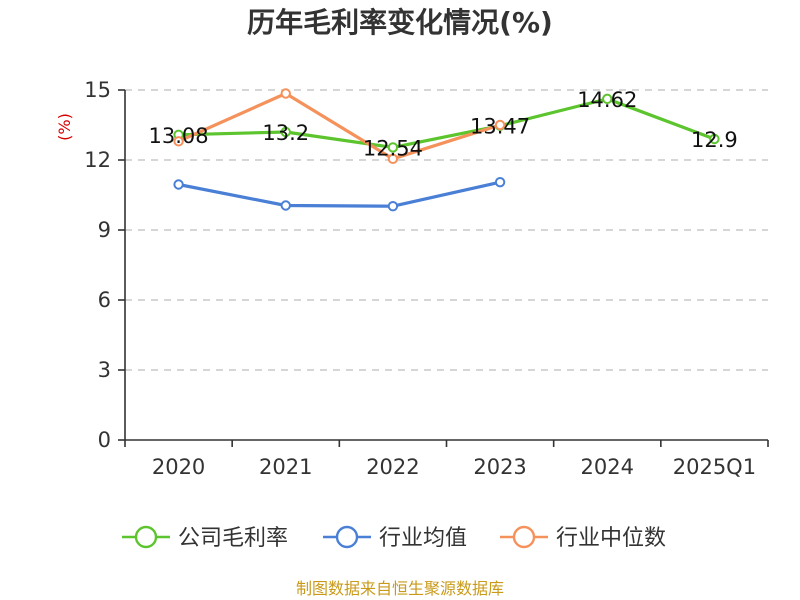 Image resolution: width=800 pixels, height=600 pixels. I want to click on legend-label: 公司毛利率, so click(233, 538).